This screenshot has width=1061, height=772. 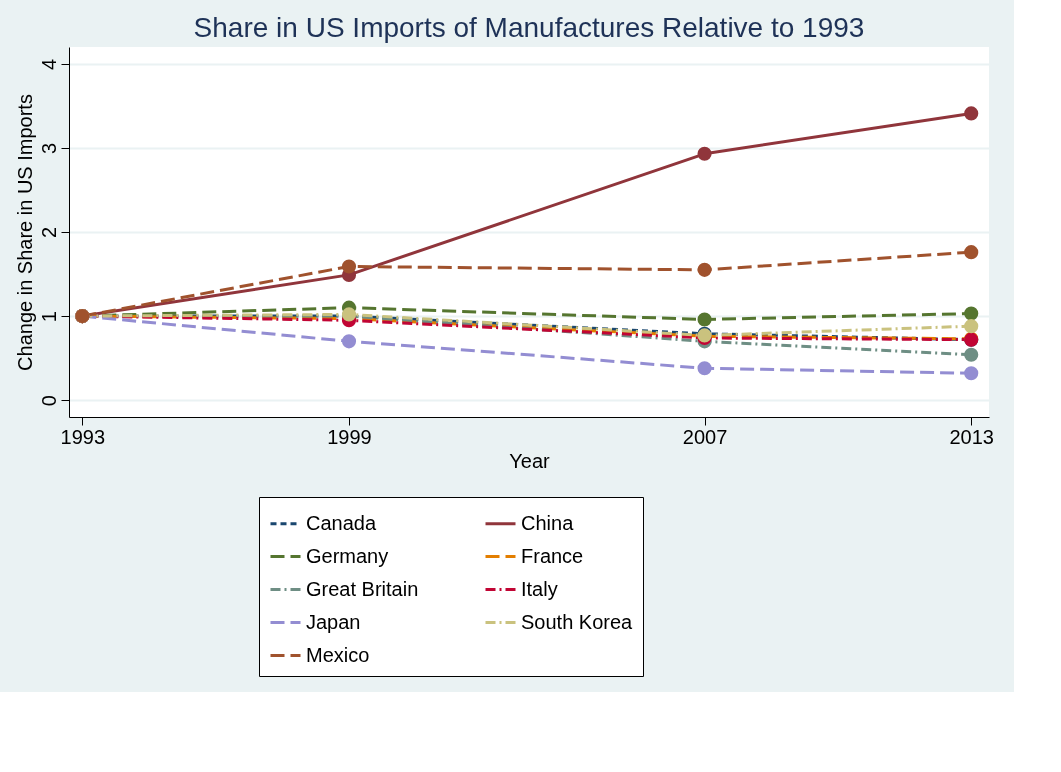 What do you see at coordinates (333, 621) in the screenshot?
I see `legend-label: Japan` at bounding box center [333, 621].